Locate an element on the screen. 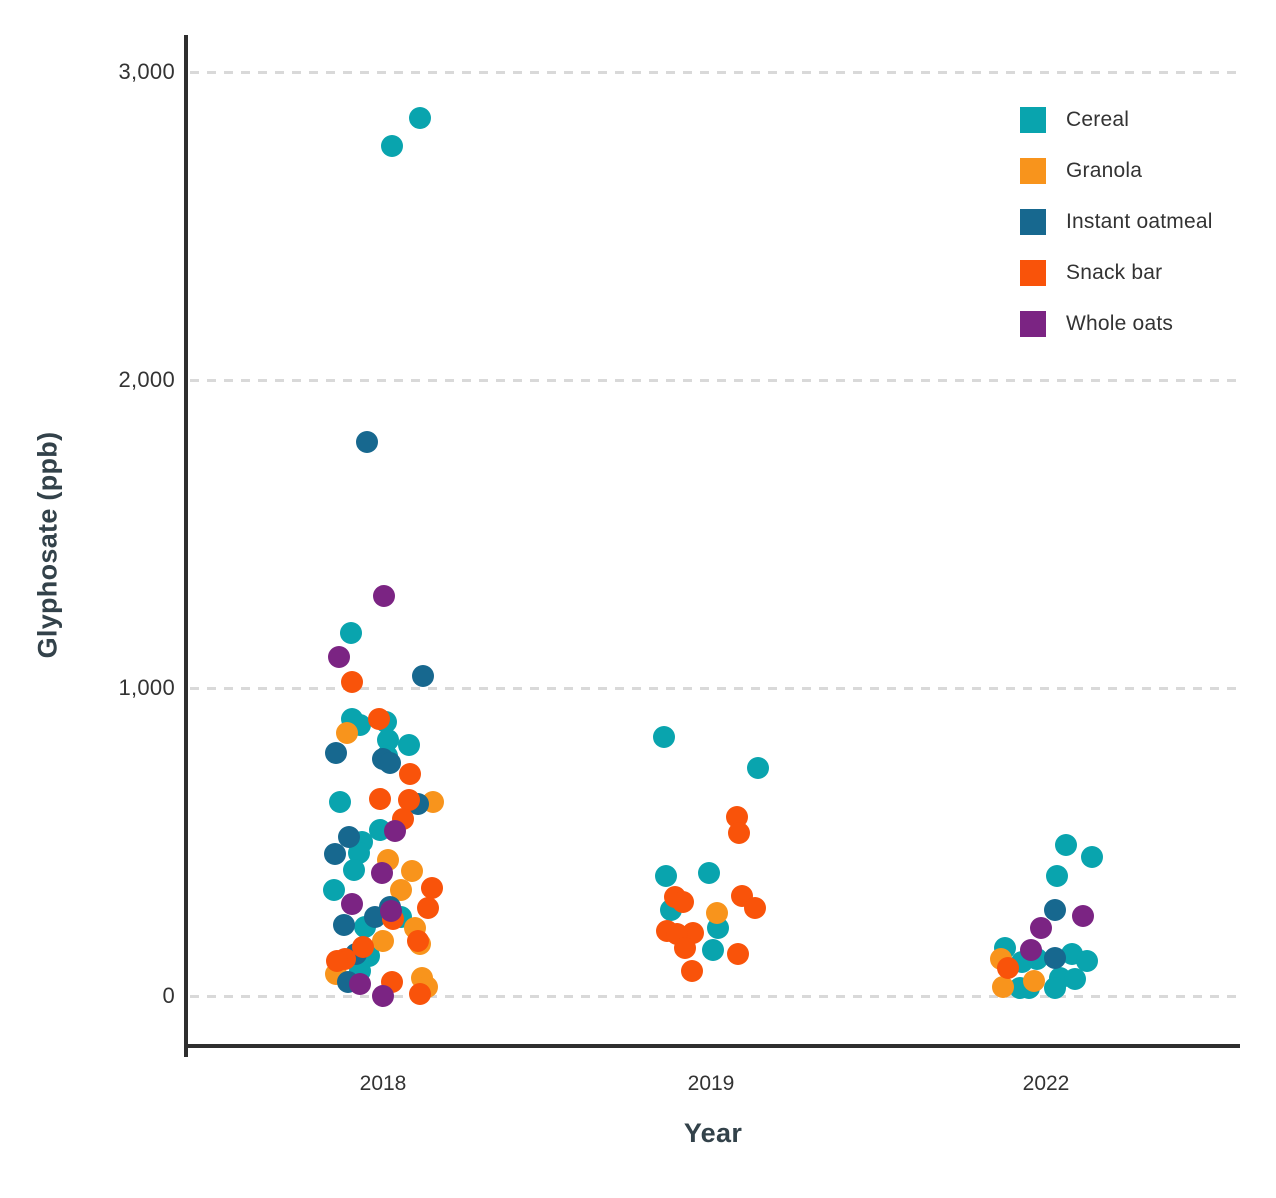 The width and height of the screenshot is (1276, 1198). y-axis-line is located at coordinates (186, 546).